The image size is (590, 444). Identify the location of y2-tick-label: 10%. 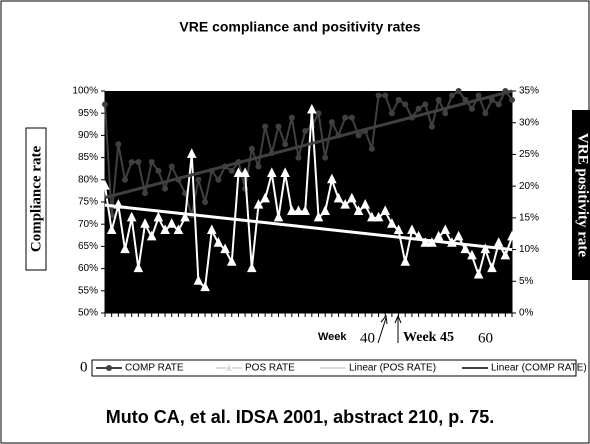
(529, 249).